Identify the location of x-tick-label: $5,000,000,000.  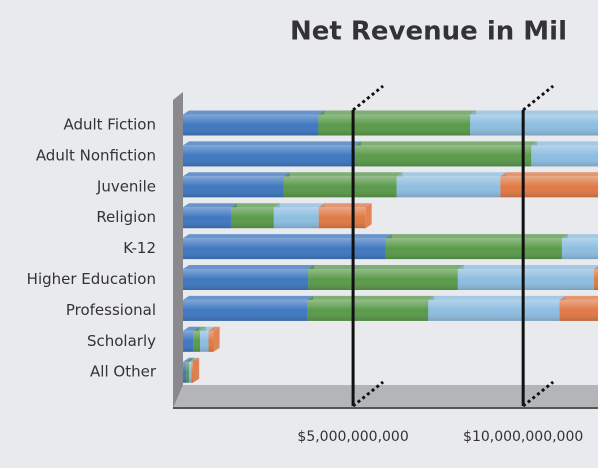
(352, 437).